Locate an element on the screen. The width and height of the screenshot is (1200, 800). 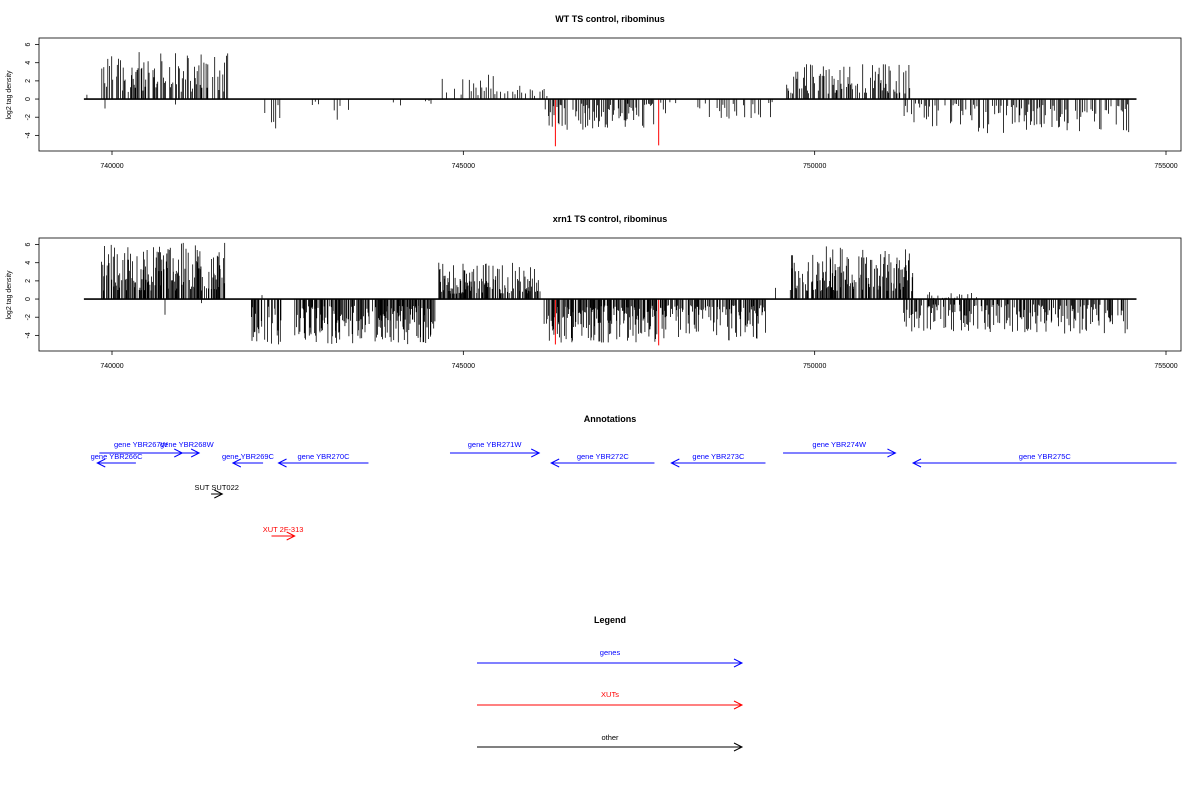
annotation-feature: gene YBR275C is located at coordinates (1044, 460).